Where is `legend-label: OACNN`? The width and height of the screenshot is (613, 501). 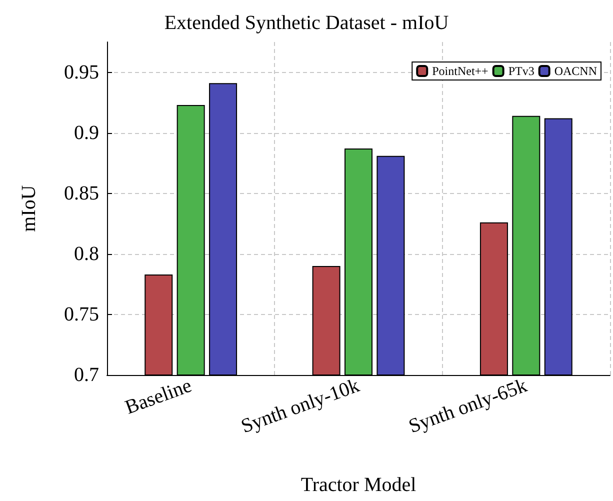
legend-label: OACNN is located at coordinates (576, 71).